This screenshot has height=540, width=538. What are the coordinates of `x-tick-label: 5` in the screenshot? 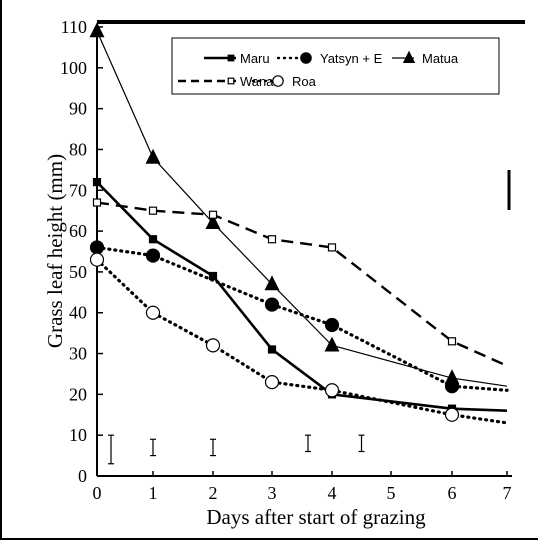 It's located at (391, 493).